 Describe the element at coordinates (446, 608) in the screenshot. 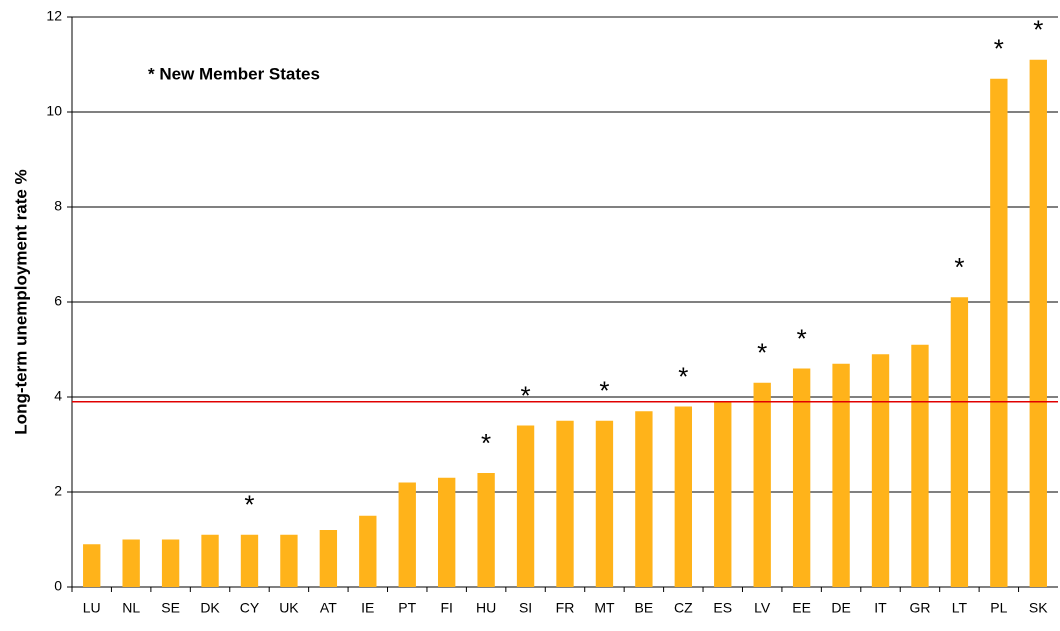

I see `x-tick-label: FI` at that location.